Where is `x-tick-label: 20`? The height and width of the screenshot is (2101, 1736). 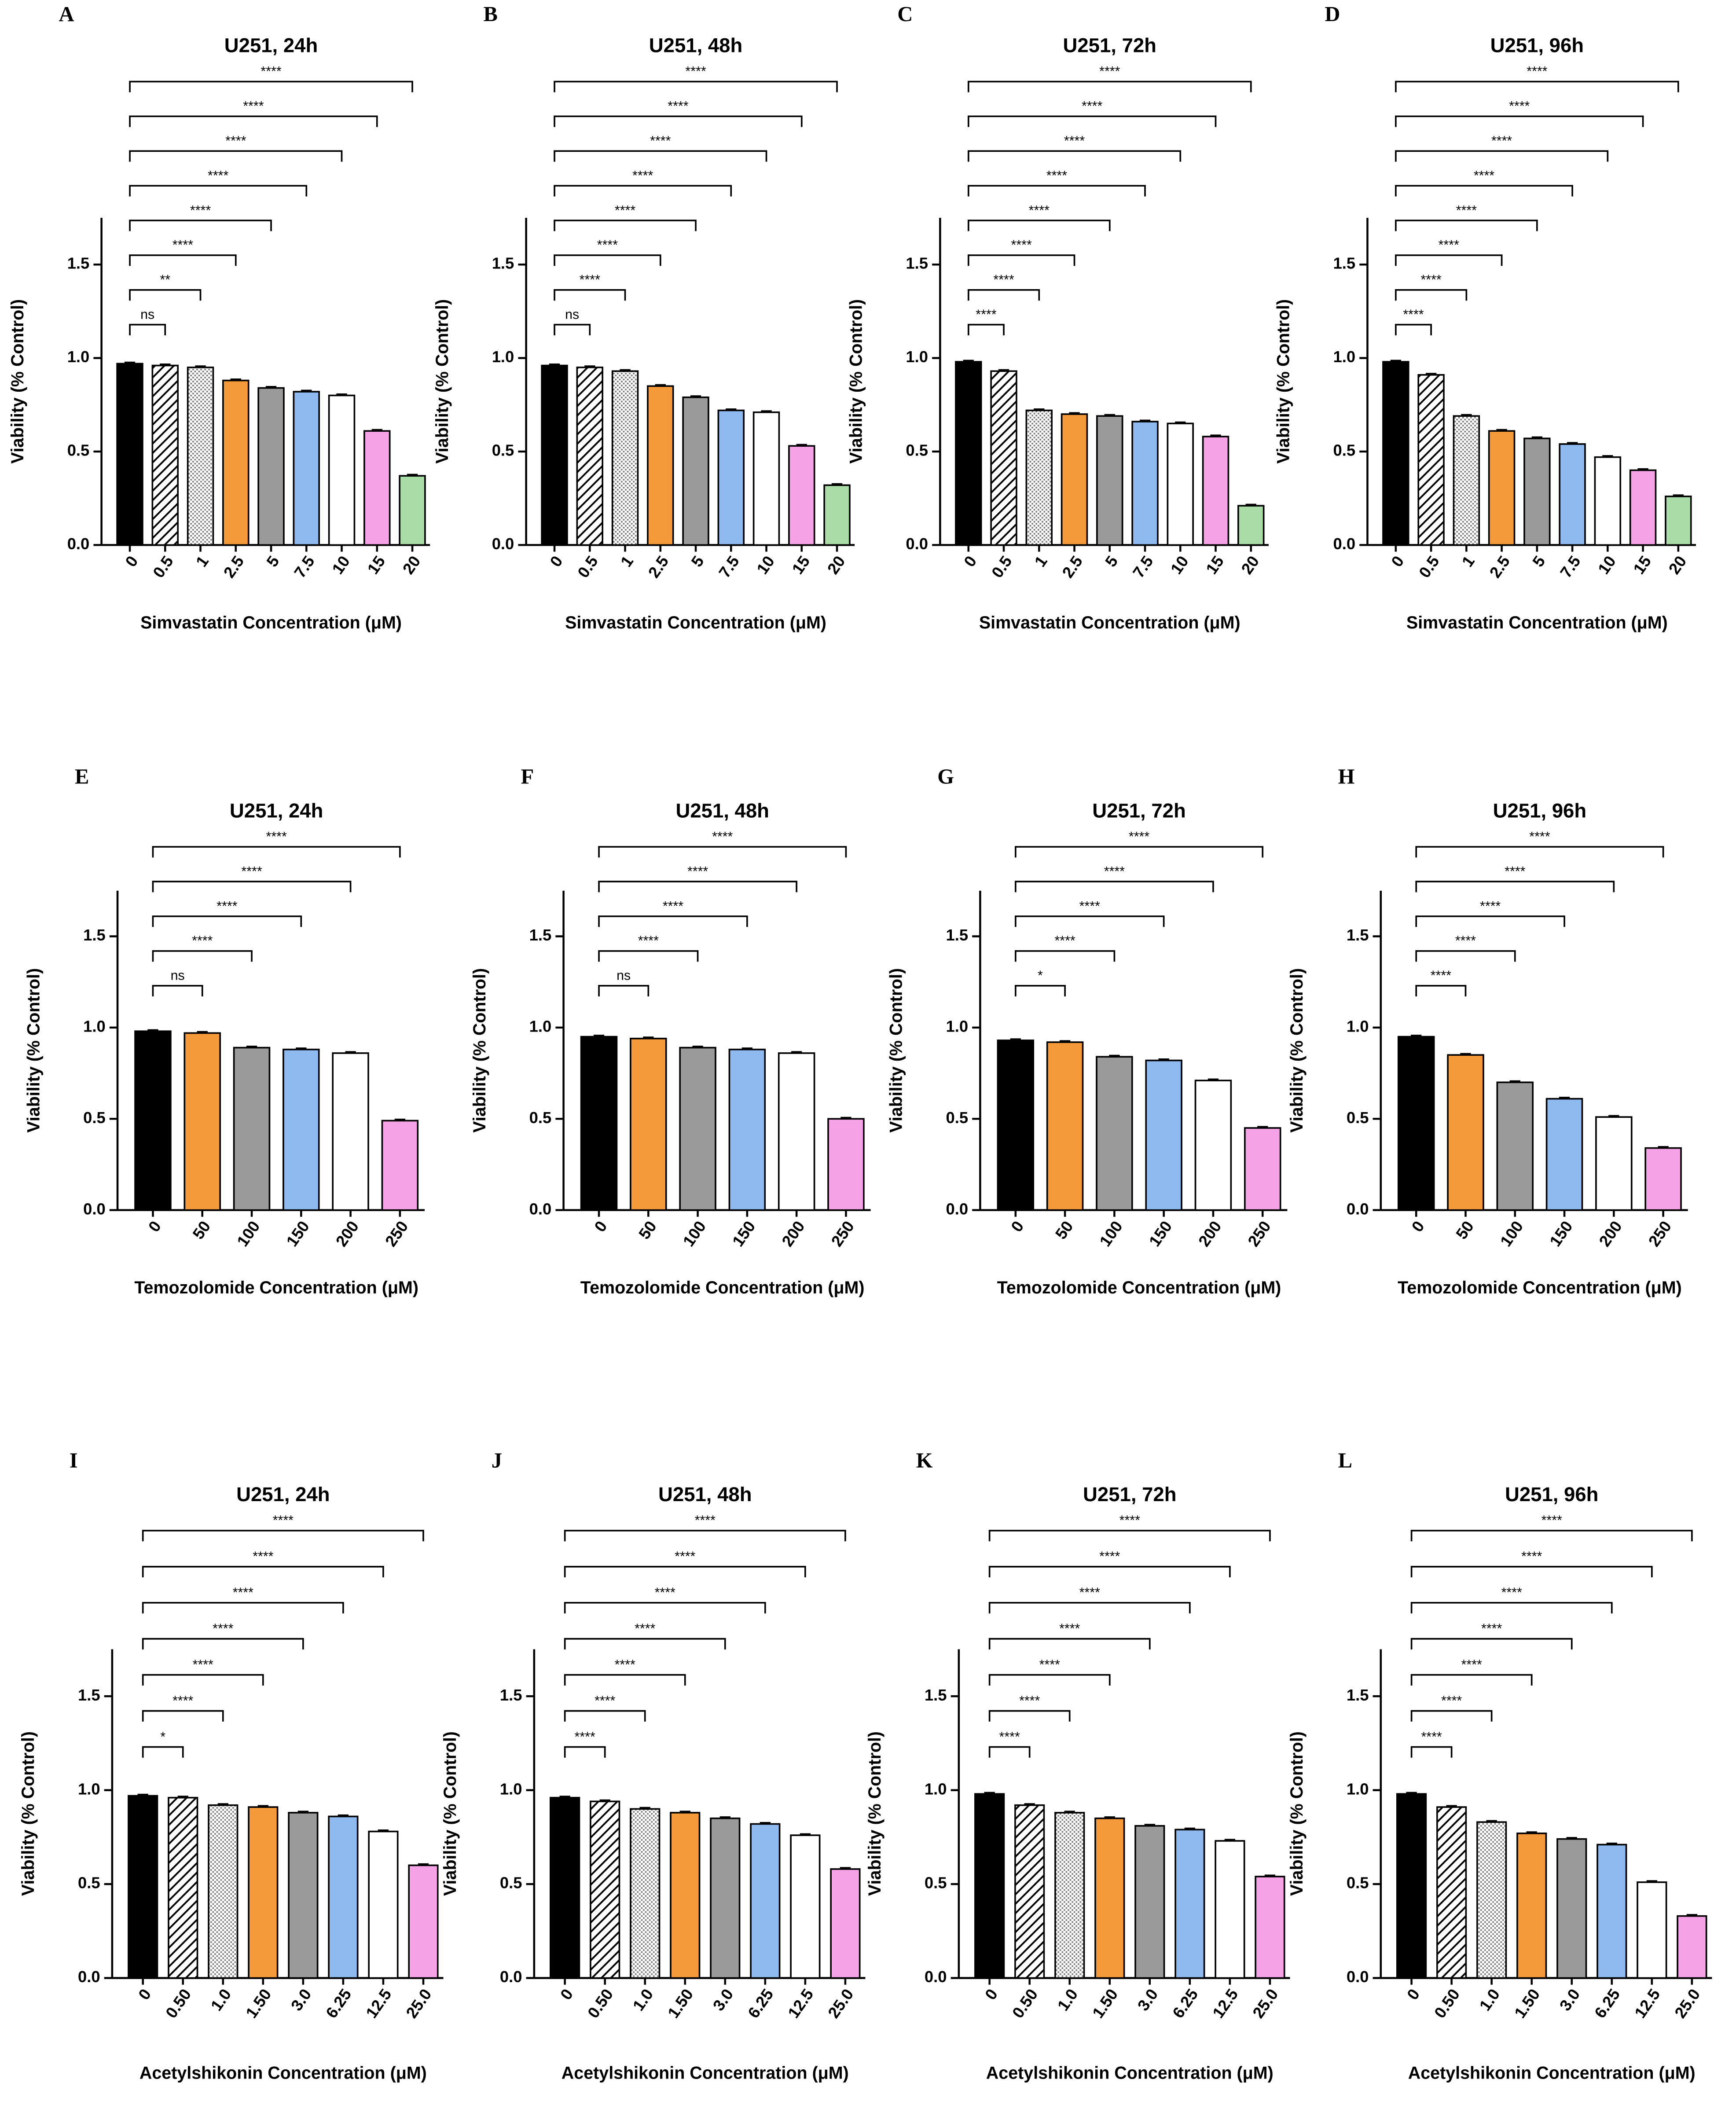
x-tick-label: 20 is located at coordinates (411, 564).